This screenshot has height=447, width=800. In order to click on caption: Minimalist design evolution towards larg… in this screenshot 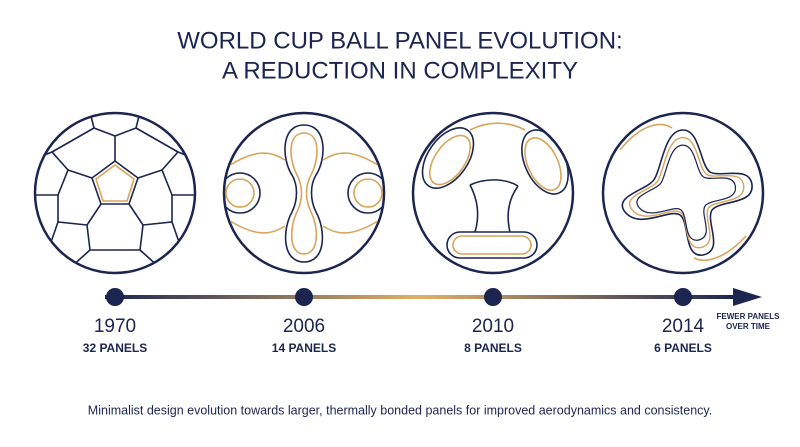, I will do `click(400, 410)`.